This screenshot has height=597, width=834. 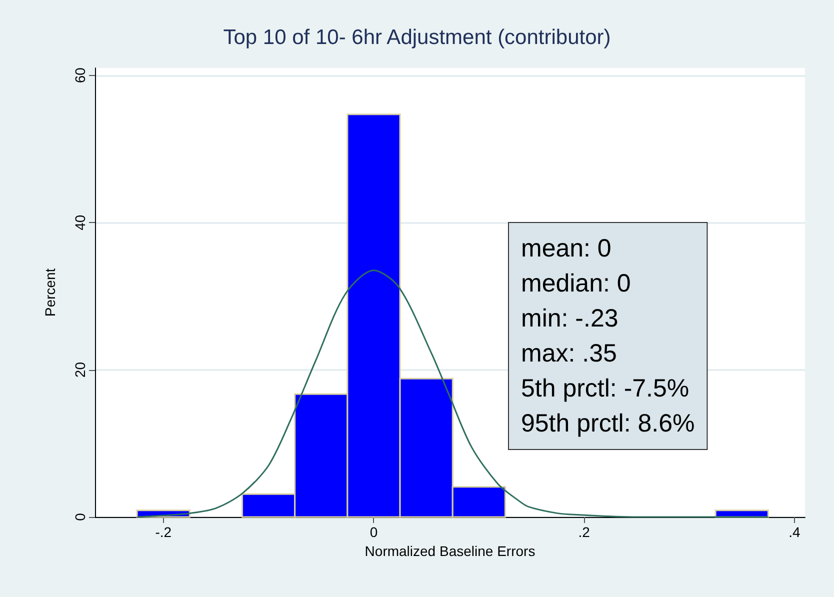 I want to click on y-tick-label: 60, so click(x=80, y=75).